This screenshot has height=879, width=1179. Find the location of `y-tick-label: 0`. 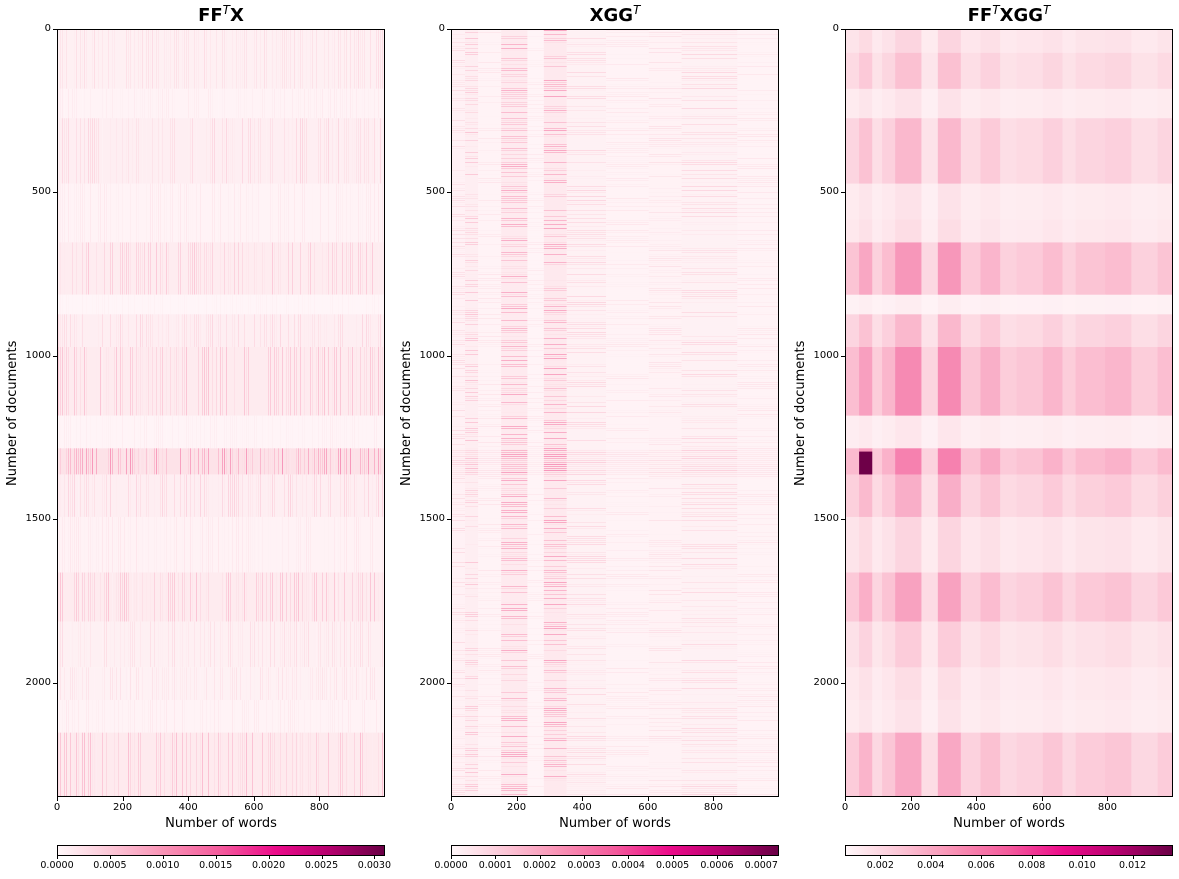

y-tick-label: 0 is located at coordinates (441, 28).